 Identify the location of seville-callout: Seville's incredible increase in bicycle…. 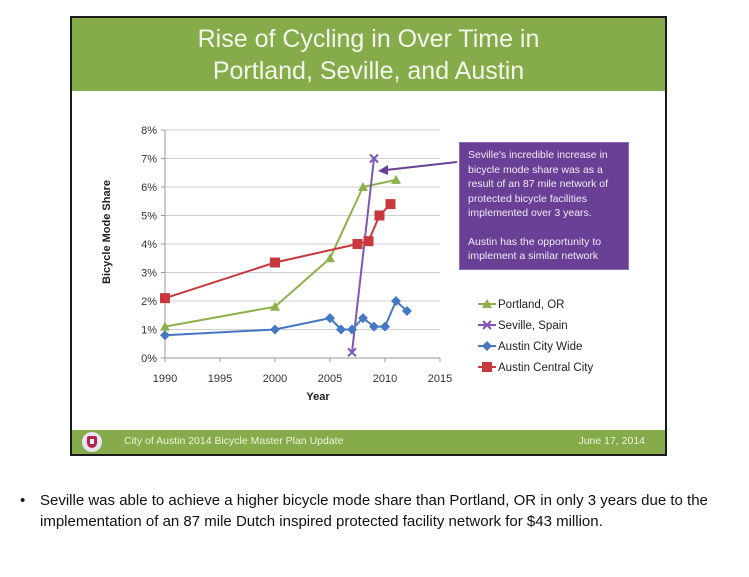
(544, 206).